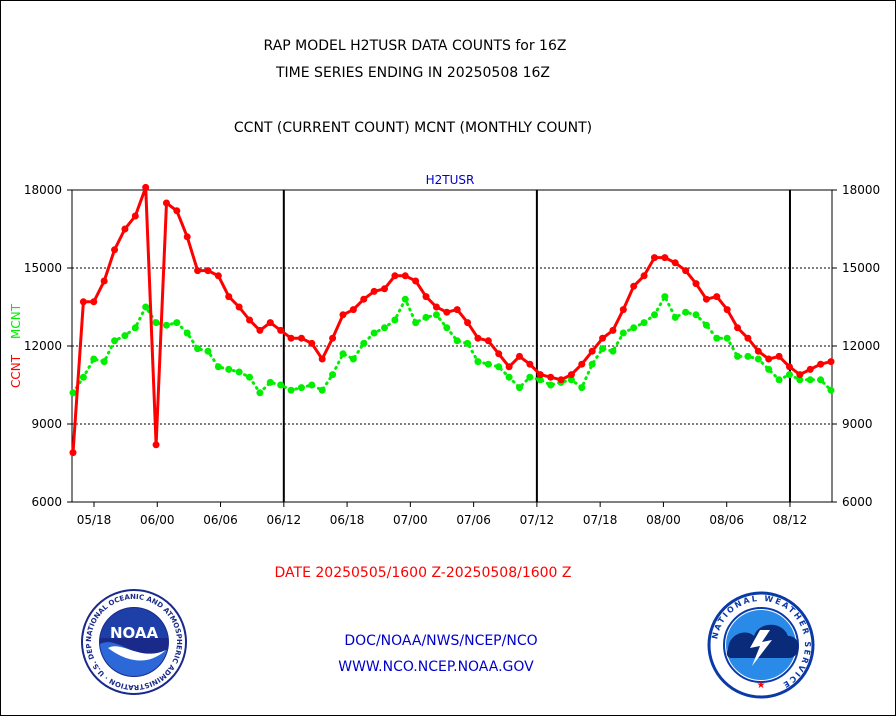 The width and height of the screenshot is (896, 716). What do you see at coordinates (857, 502) in the screenshot?
I see `y-tick-label-right: 6000` at bounding box center [857, 502].